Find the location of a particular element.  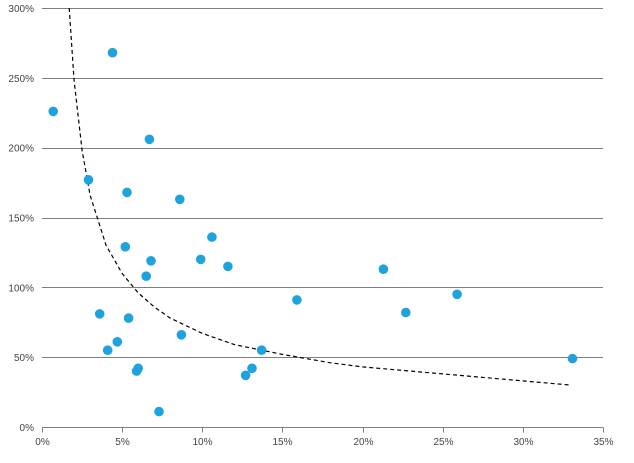

x-tick-label-5: 25% is located at coordinates (443, 442).